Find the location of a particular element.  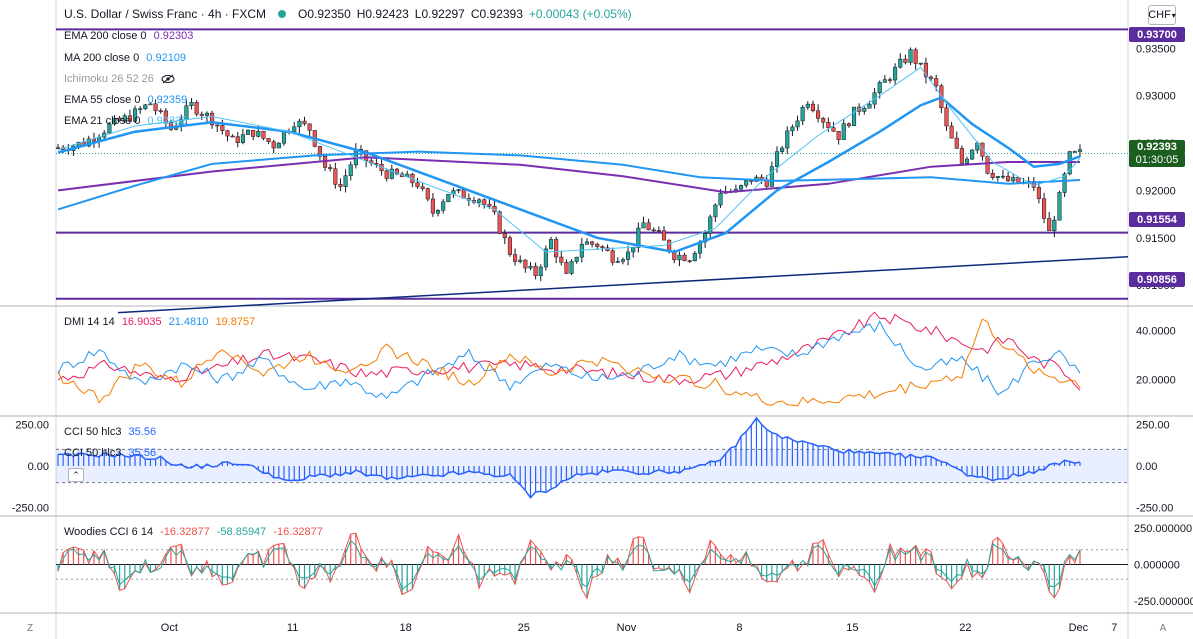

legend-ema200: EMA 200 close 0 0.92303 is located at coordinates (128, 36).